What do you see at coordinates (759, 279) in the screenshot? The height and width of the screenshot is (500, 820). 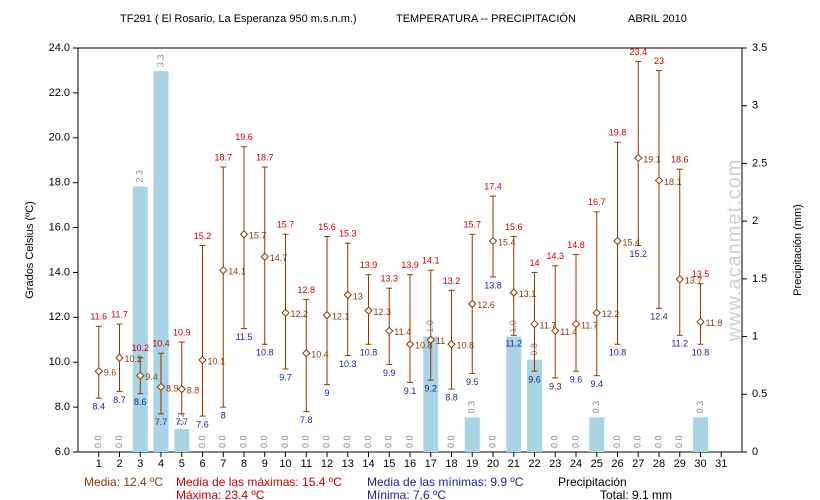 I see `y2-tick-label: 1.5` at bounding box center [759, 279].